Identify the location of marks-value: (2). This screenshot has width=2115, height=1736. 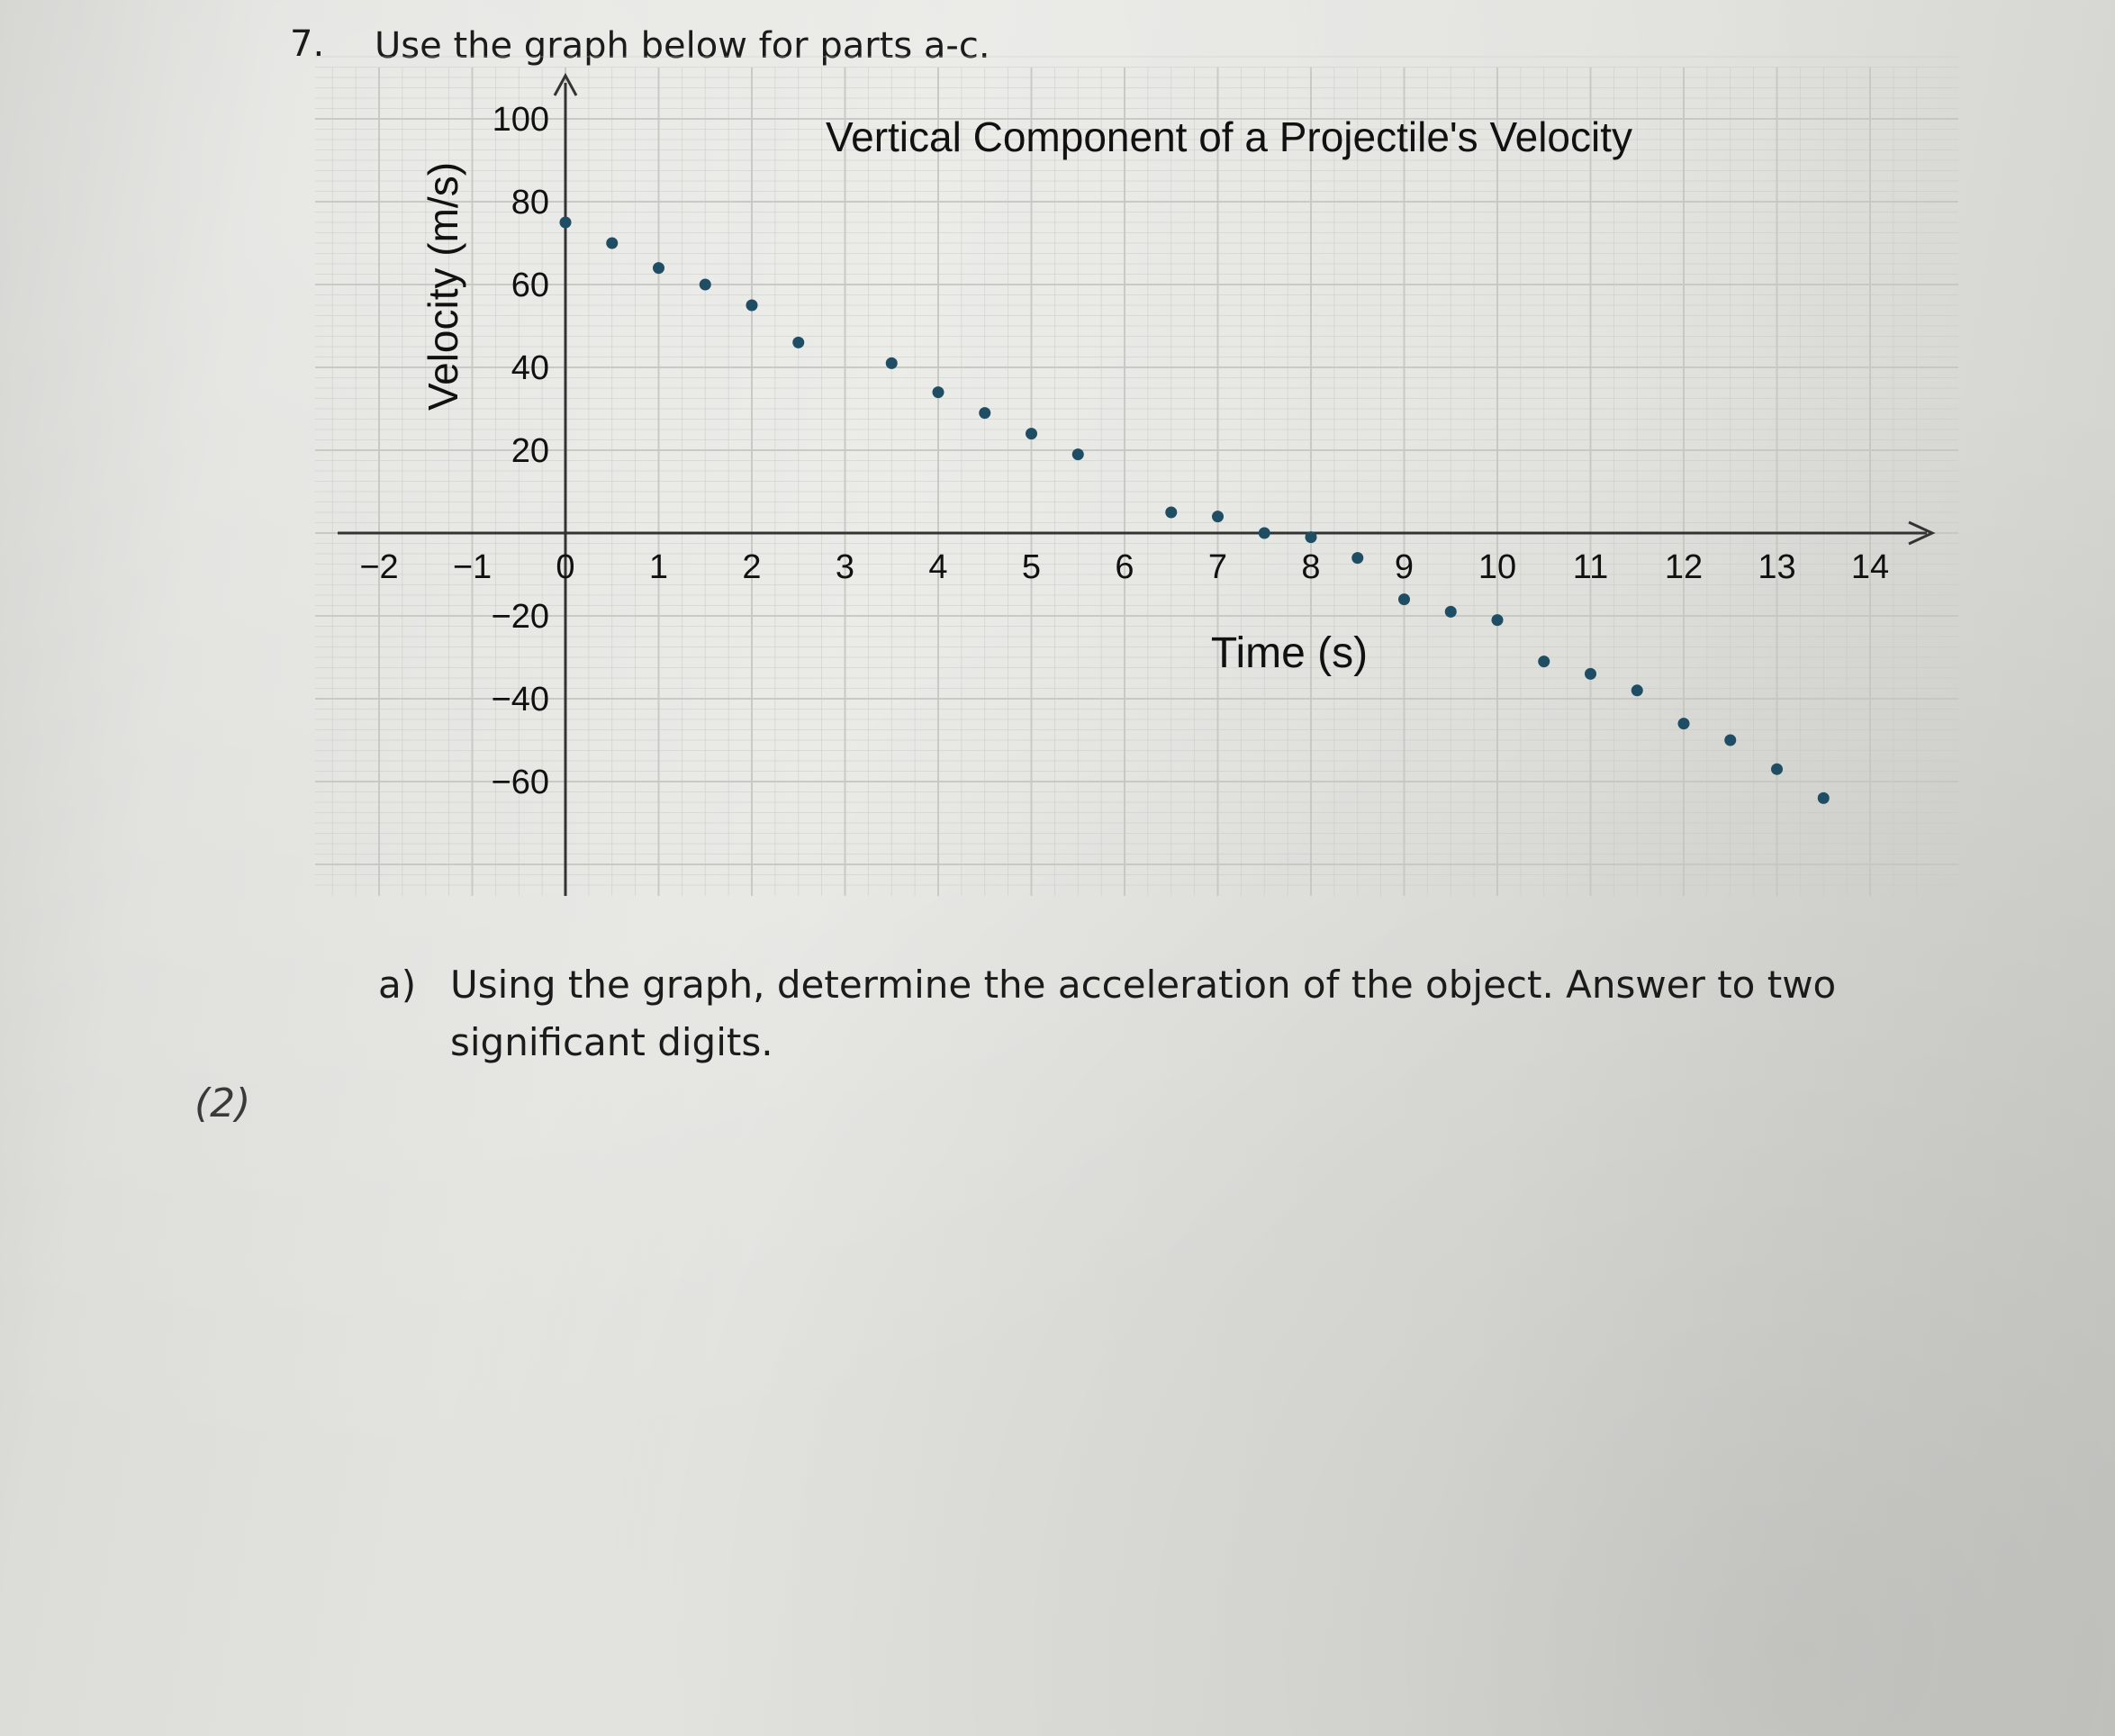
(222, 1103).